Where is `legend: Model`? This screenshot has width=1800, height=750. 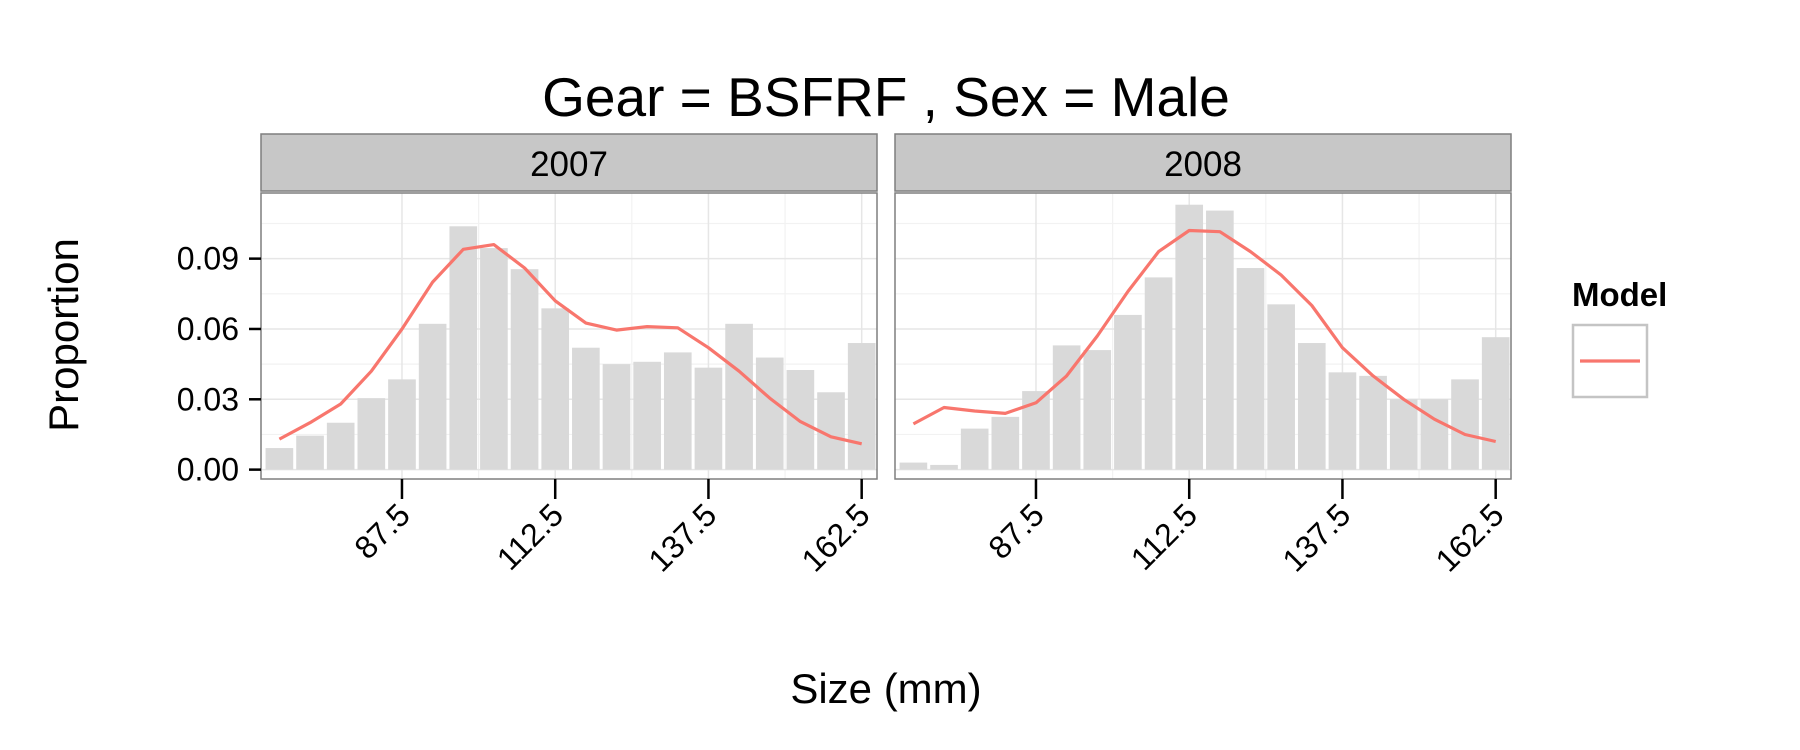
legend: Model is located at coordinates (1619, 337).